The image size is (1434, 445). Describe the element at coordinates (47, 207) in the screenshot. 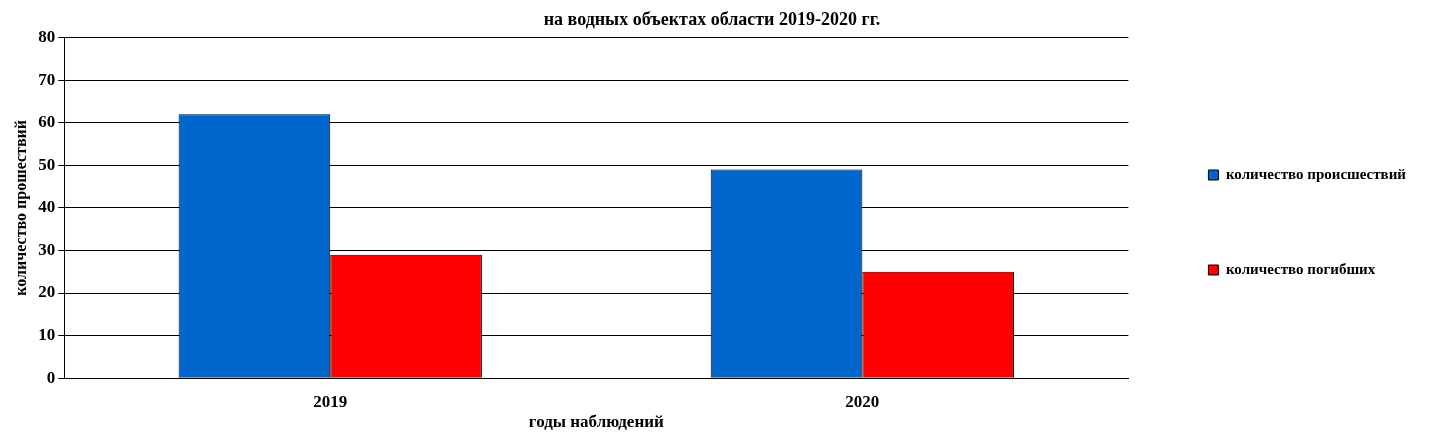

I see `y-tick-label: 40` at that location.